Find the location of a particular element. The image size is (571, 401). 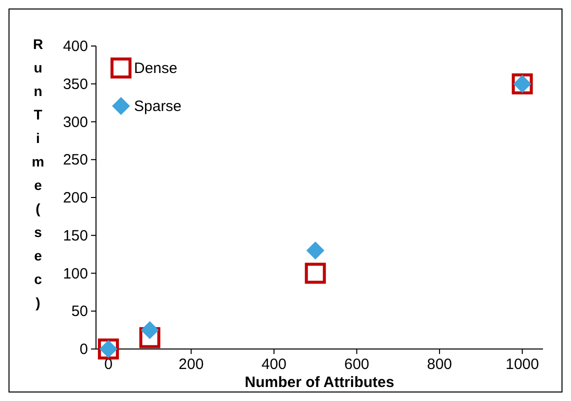

legend-label: Dense is located at coordinates (156, 68).